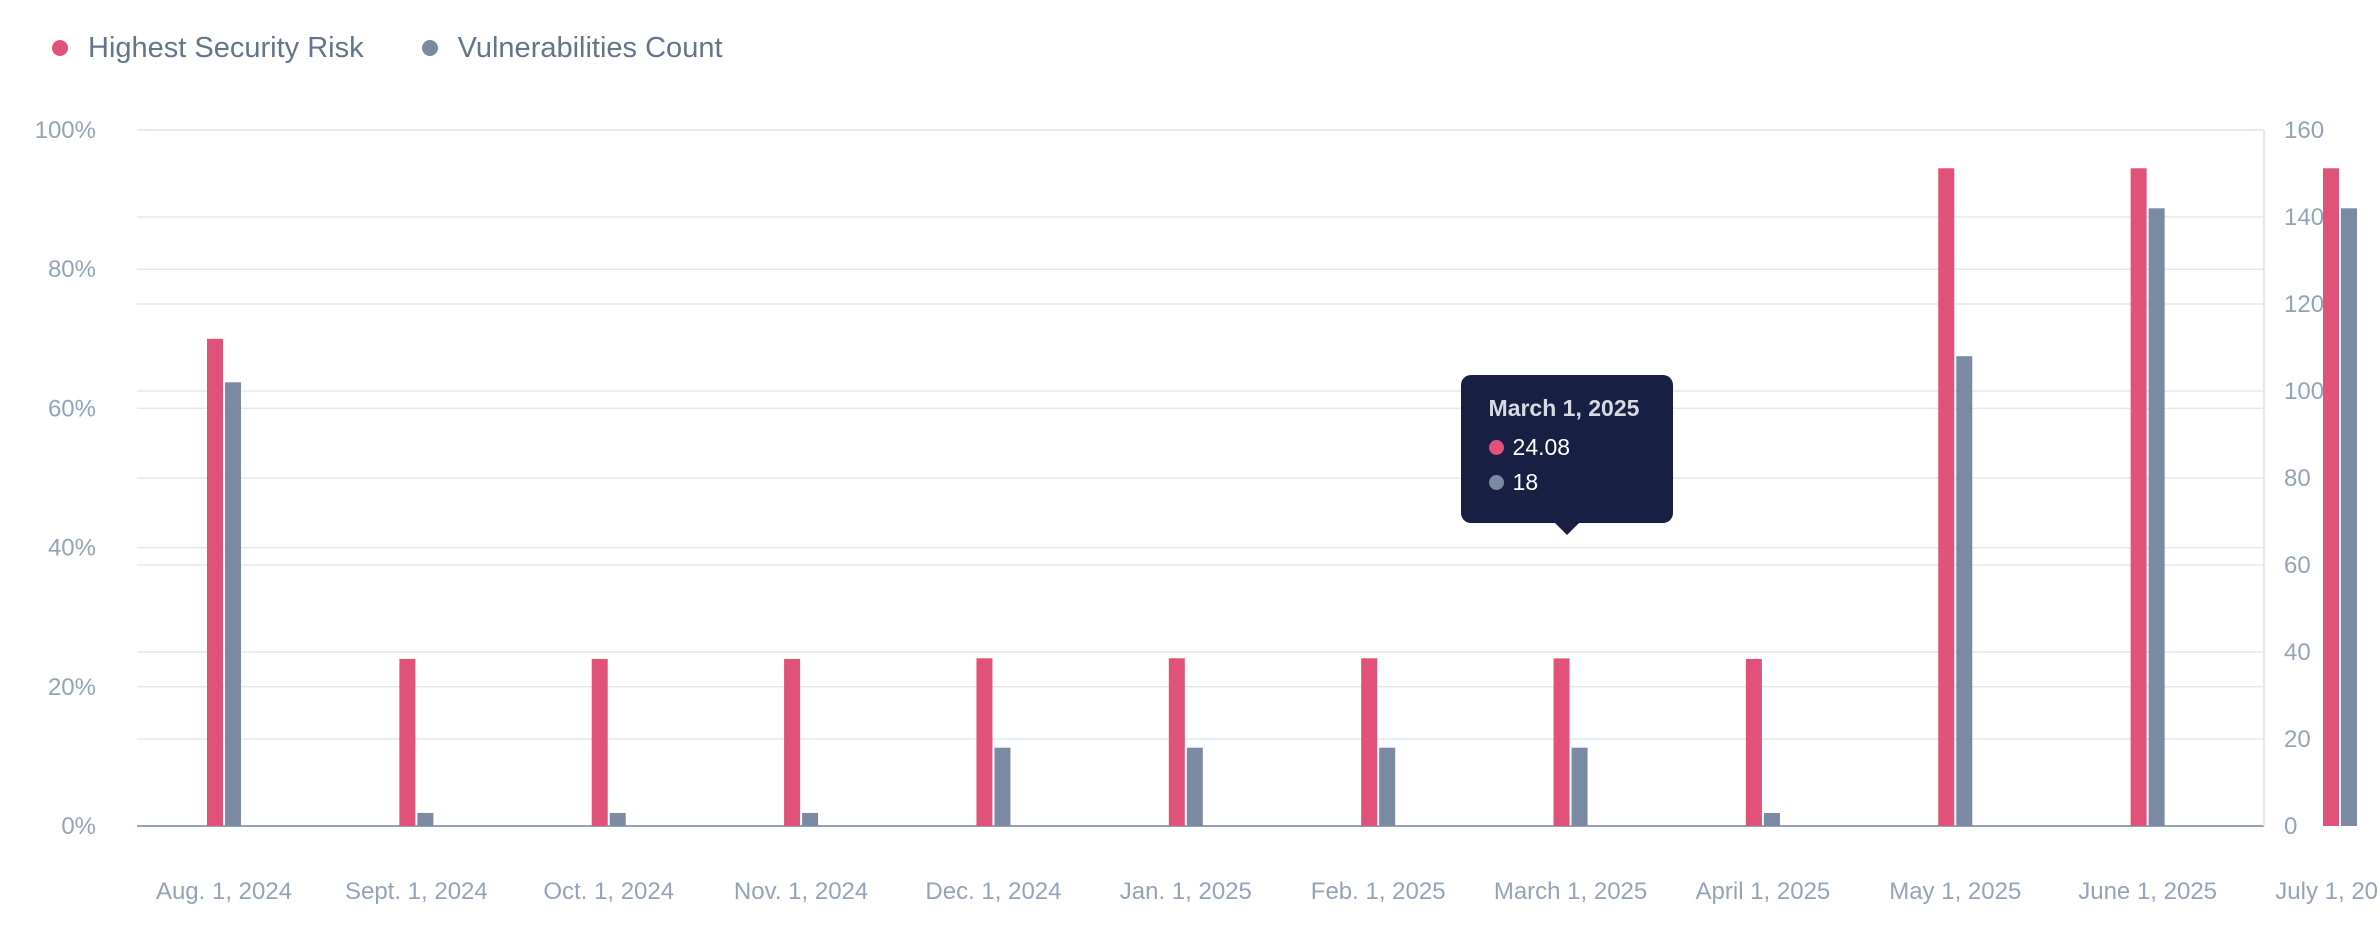  What do you see at coordinates (2297, 652) in the screenshot?
I see `y-right-tick-label: 40` at bounding box center [2297, 652].